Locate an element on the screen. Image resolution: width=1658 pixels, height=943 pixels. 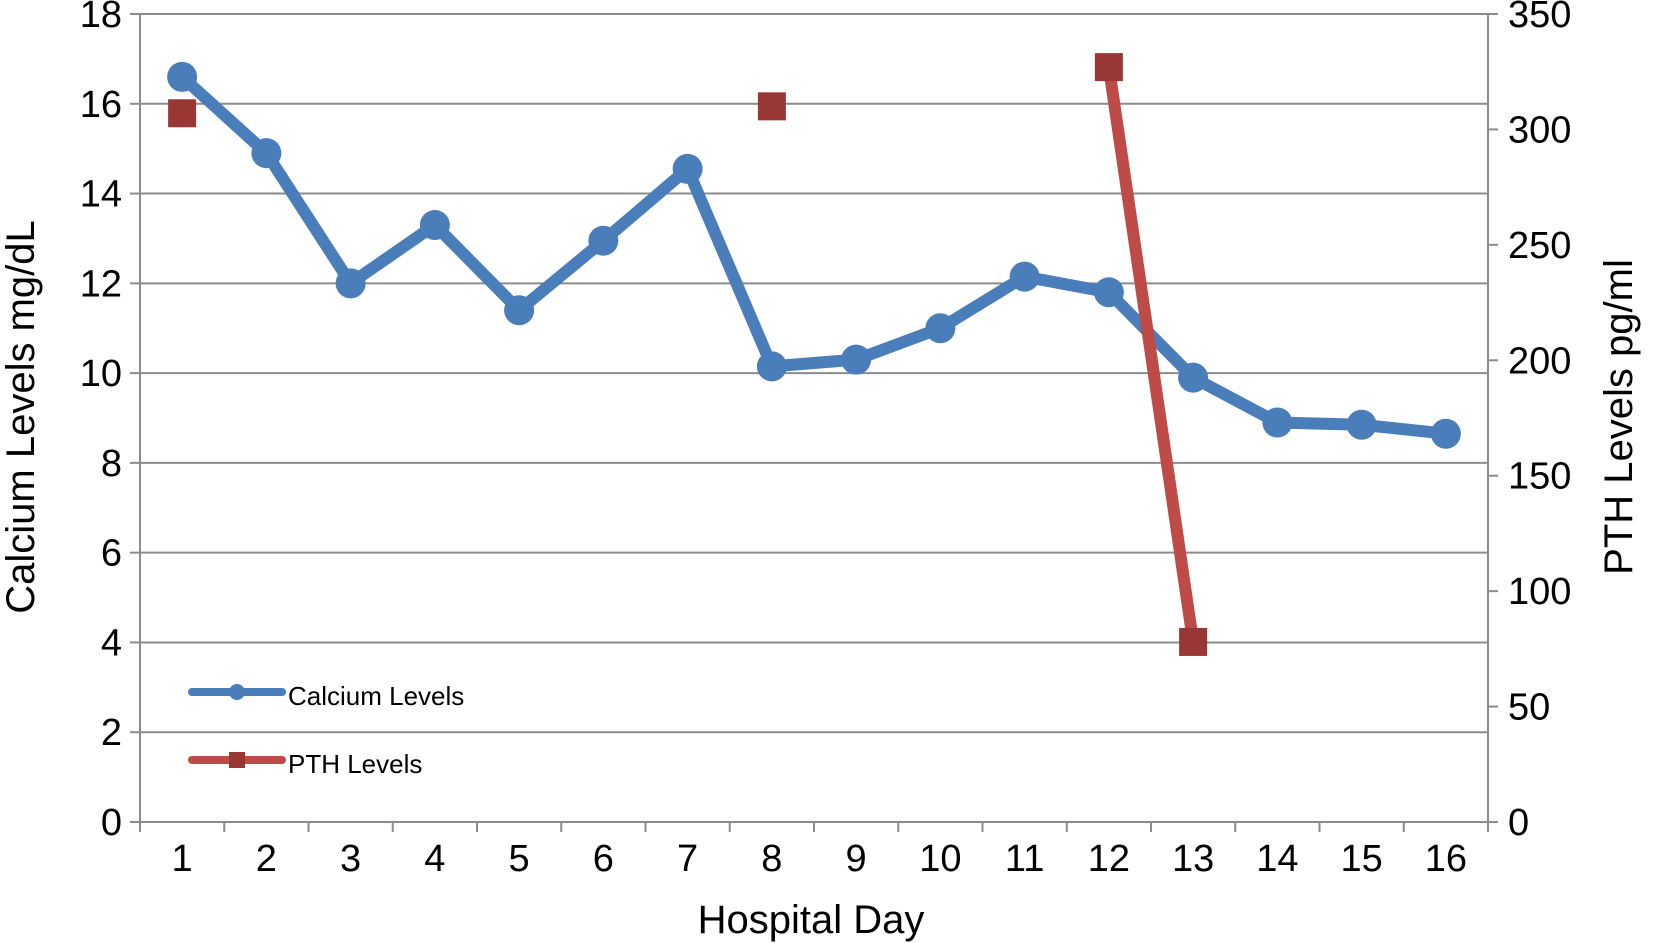
x-tick-label: 1 is located at coordinates (182, 859).